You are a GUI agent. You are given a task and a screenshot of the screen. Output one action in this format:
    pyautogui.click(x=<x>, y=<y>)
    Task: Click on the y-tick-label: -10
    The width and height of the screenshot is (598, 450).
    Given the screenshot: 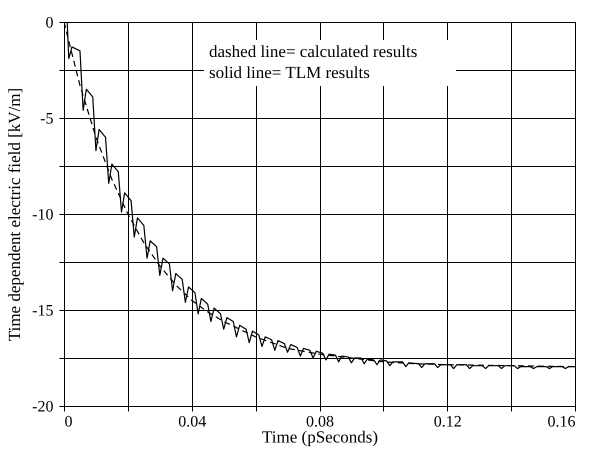 What is the action you would take?
    pyautogui.click(x=43, y=215)
    